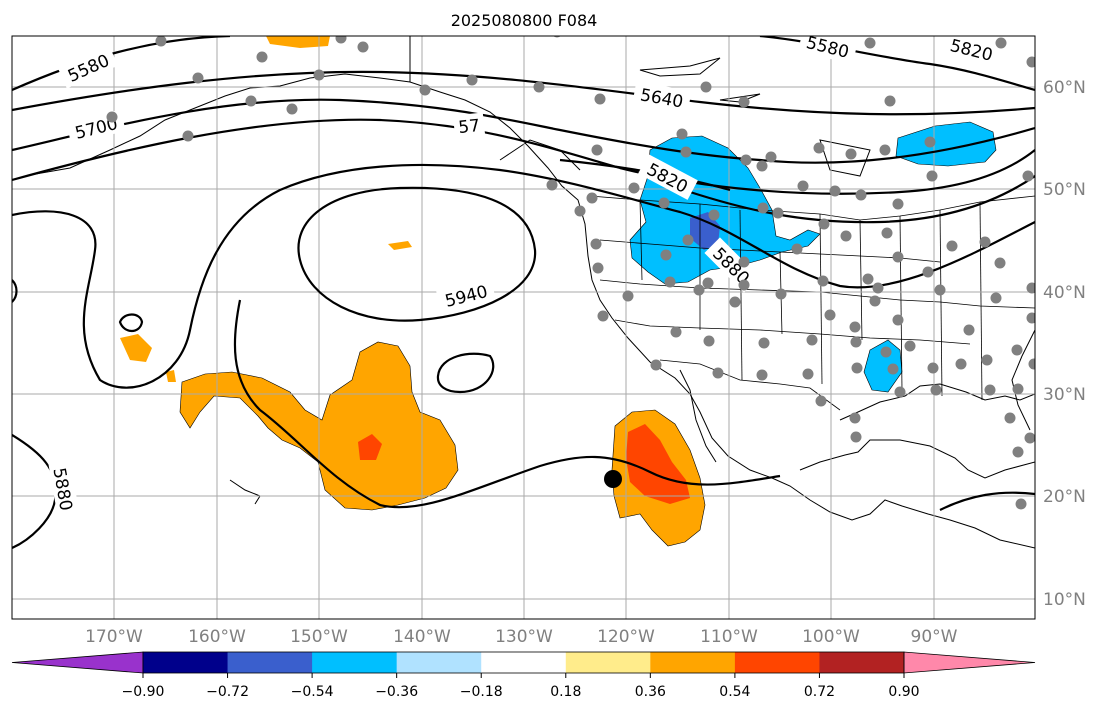  Describe the element at coordinates (469, 127) in the screenshot. I see `contour-label: 57` at that location.